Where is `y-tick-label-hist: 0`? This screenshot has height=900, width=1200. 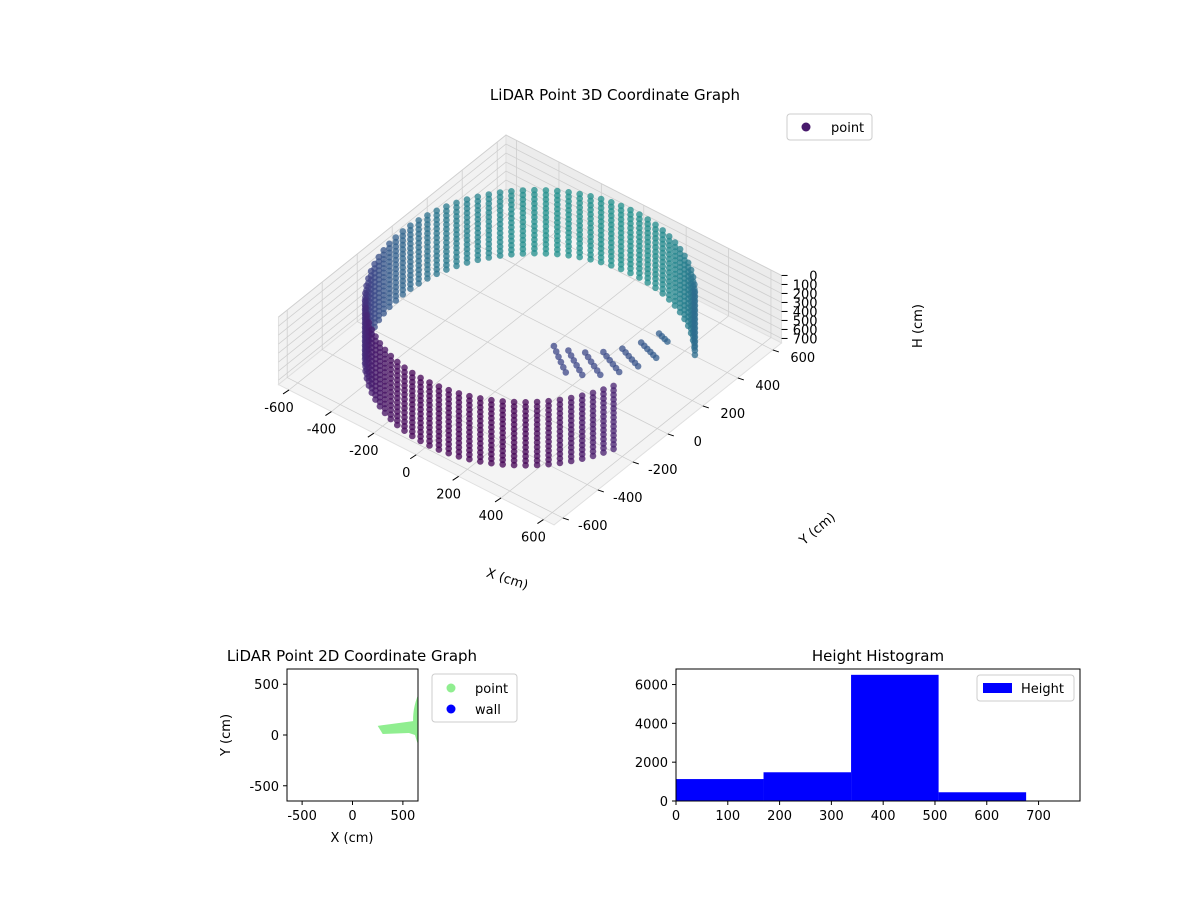
y-tick-label-hist: 0 is located at coordinates (664, 802).